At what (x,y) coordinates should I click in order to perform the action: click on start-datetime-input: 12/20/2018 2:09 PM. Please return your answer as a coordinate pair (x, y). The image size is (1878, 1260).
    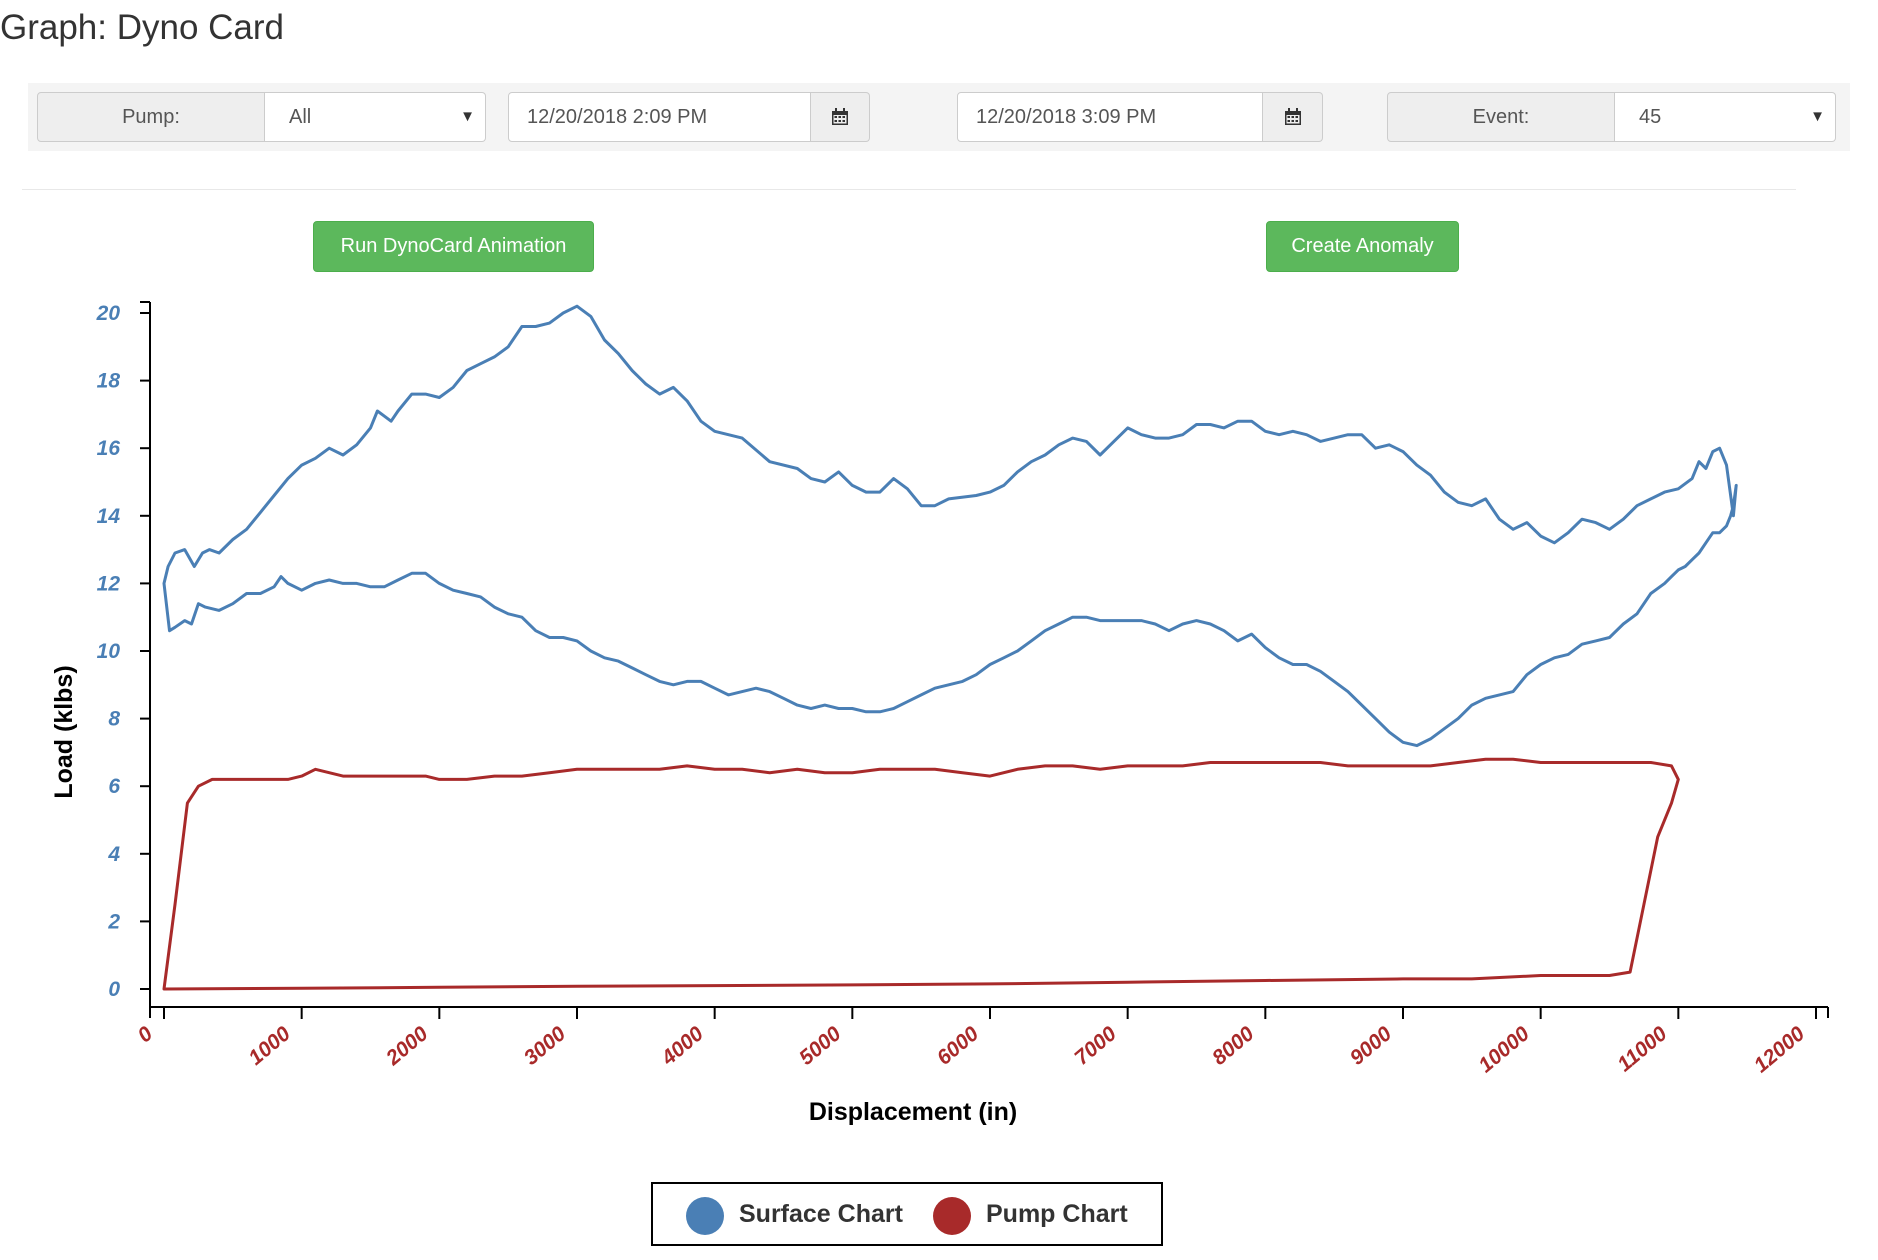
    Looking at the image, I should click on (659, 117).